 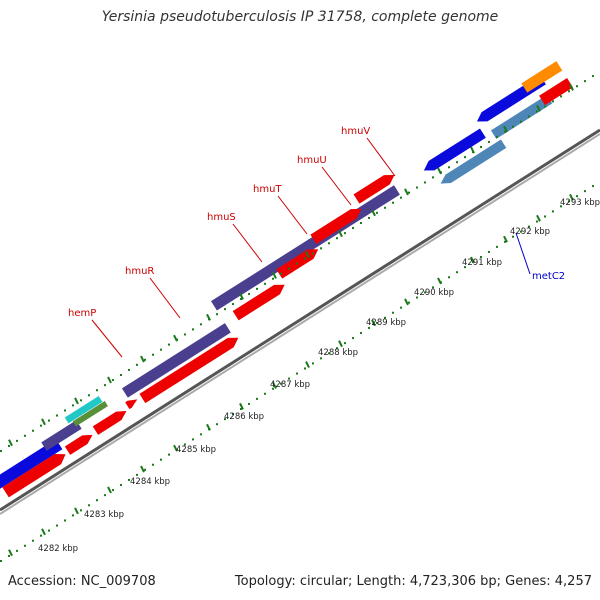 I want to click on cds-hmuS, so click(x=258, y=302).